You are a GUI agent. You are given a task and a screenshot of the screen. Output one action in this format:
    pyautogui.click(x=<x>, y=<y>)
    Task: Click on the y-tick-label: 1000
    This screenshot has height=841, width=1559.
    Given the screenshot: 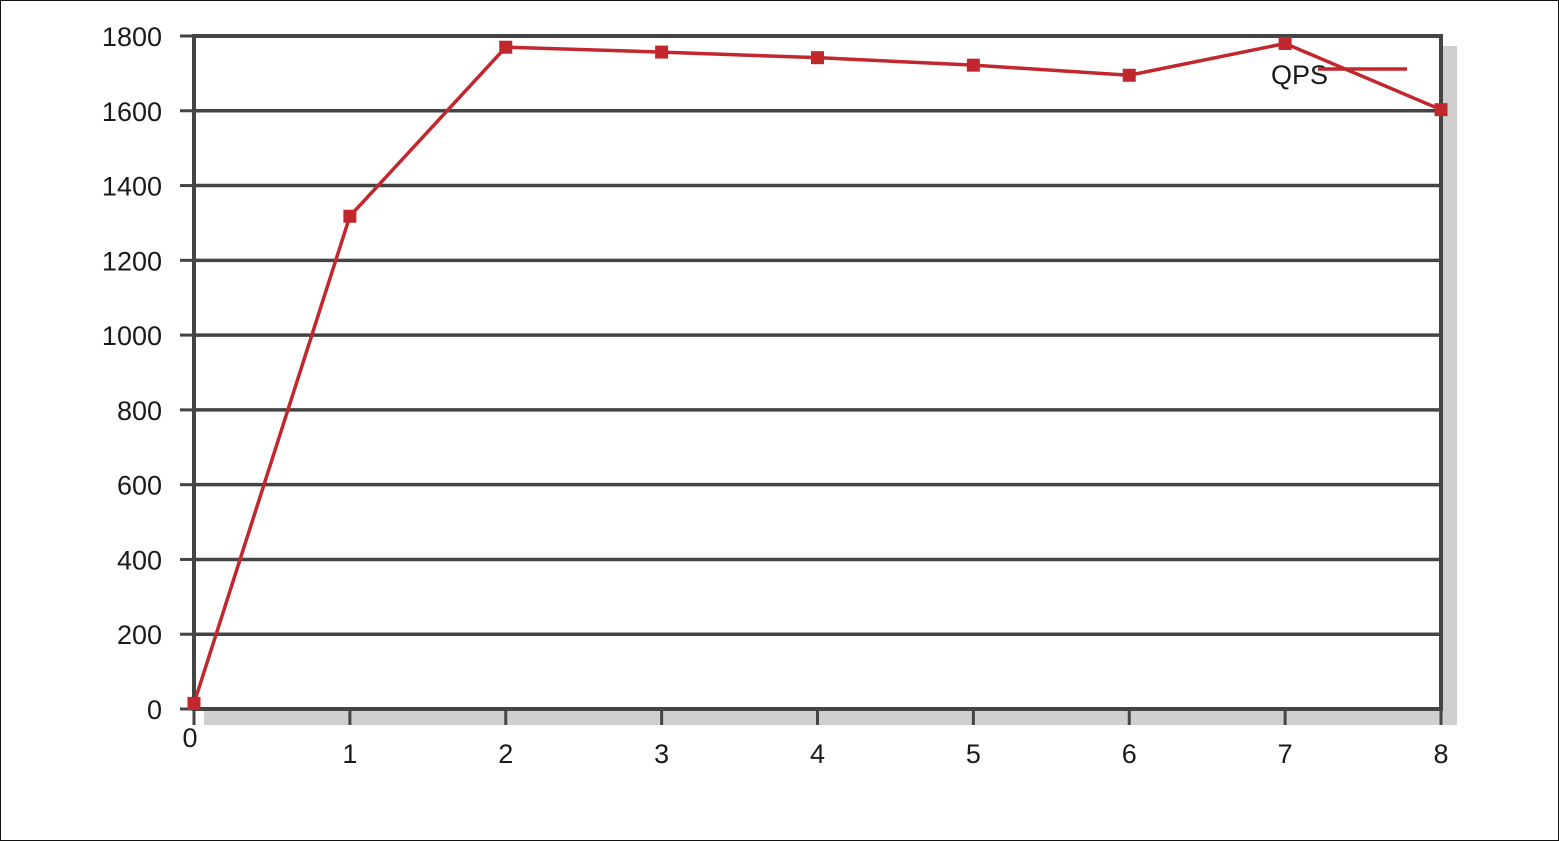 What is the action you would take?
    pyautogui.click(x=132, y=336)
    